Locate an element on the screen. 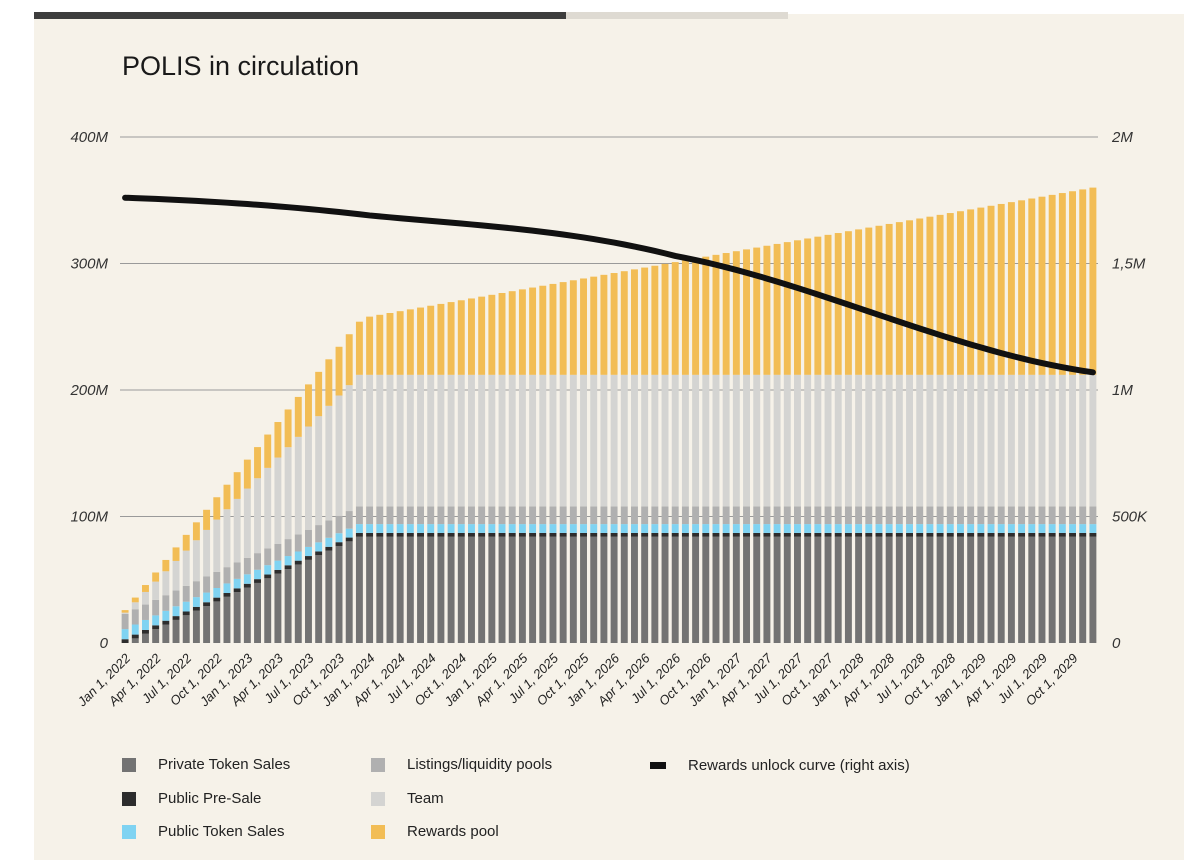 Image resolution: width=1184 pixels, height=860 pixels. chart-title: POLIS in circulation is located at coordinates (240, 66).